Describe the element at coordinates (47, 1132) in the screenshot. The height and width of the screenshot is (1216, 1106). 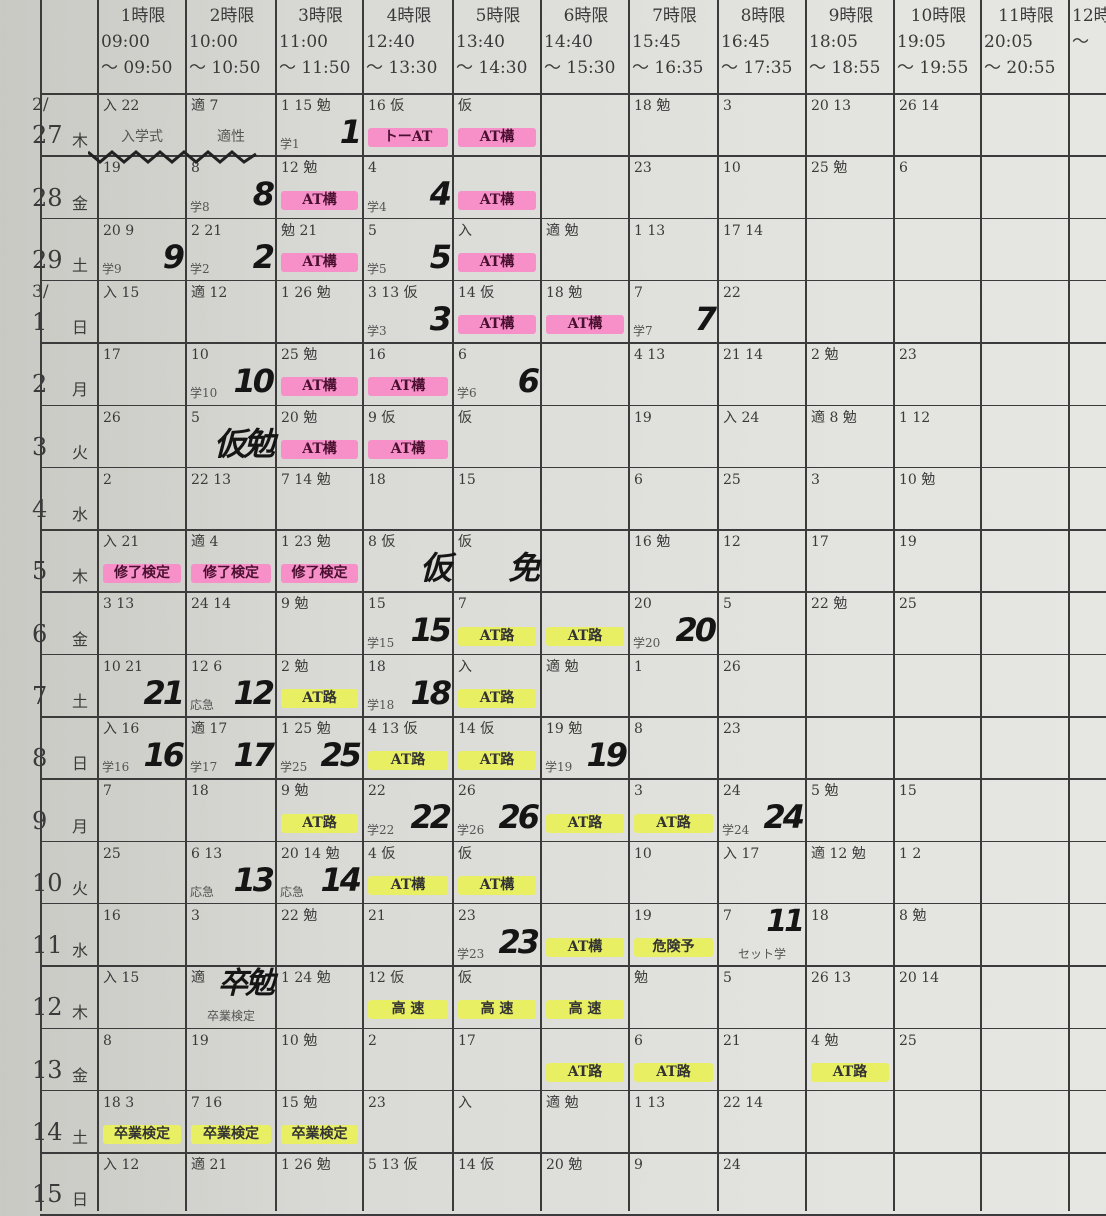
I see `date-day: 14` at that location.